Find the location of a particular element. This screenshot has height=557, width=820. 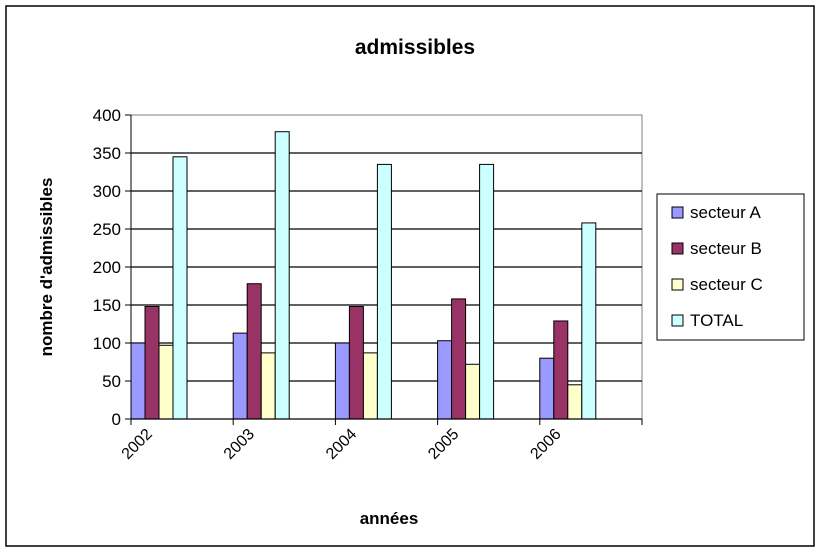

y-tick-label: 200 is located at coordinates (107, 267).